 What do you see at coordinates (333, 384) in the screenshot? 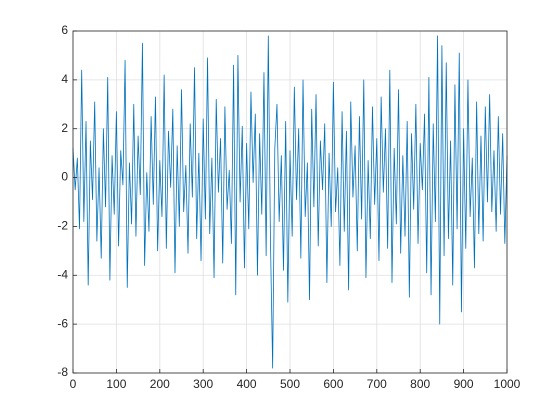
I see `x-tick-label: 600` at bounding box center [333, 384].